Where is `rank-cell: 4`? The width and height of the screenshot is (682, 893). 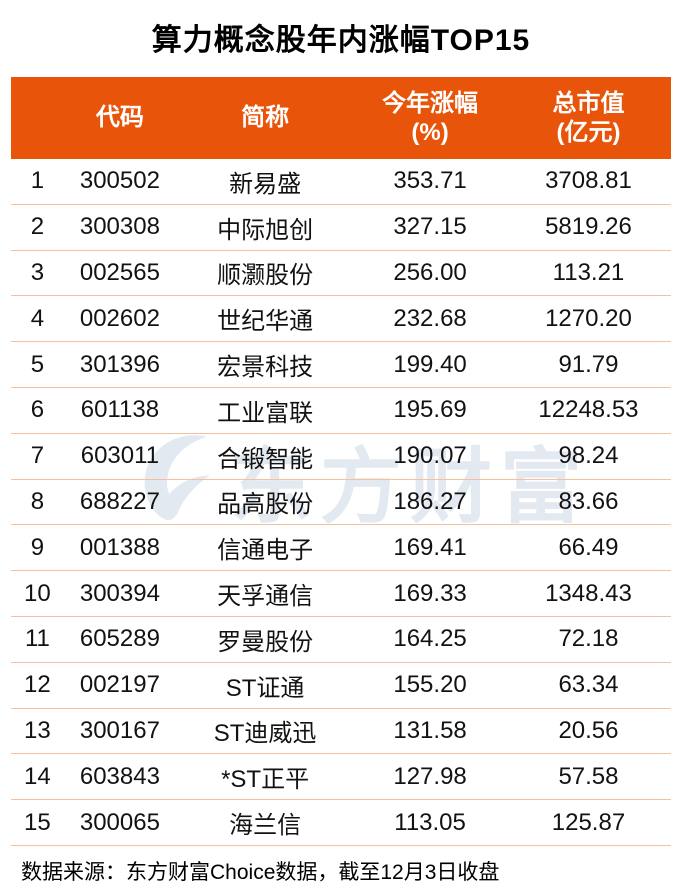 rank-cell: 4 is located at coordinates (37, 318).